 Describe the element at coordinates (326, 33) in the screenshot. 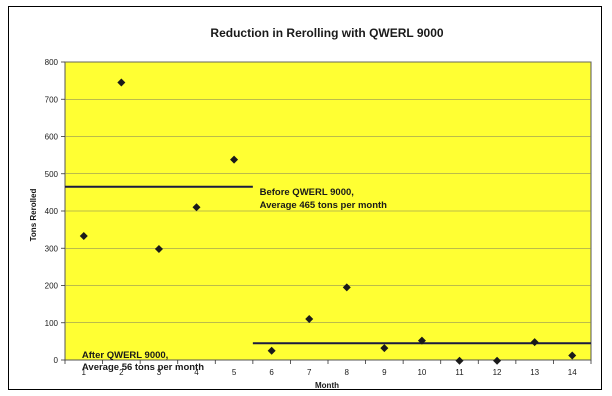

I see `chart-title: Reduction in Rerolling with QWERL 9000` at that location.